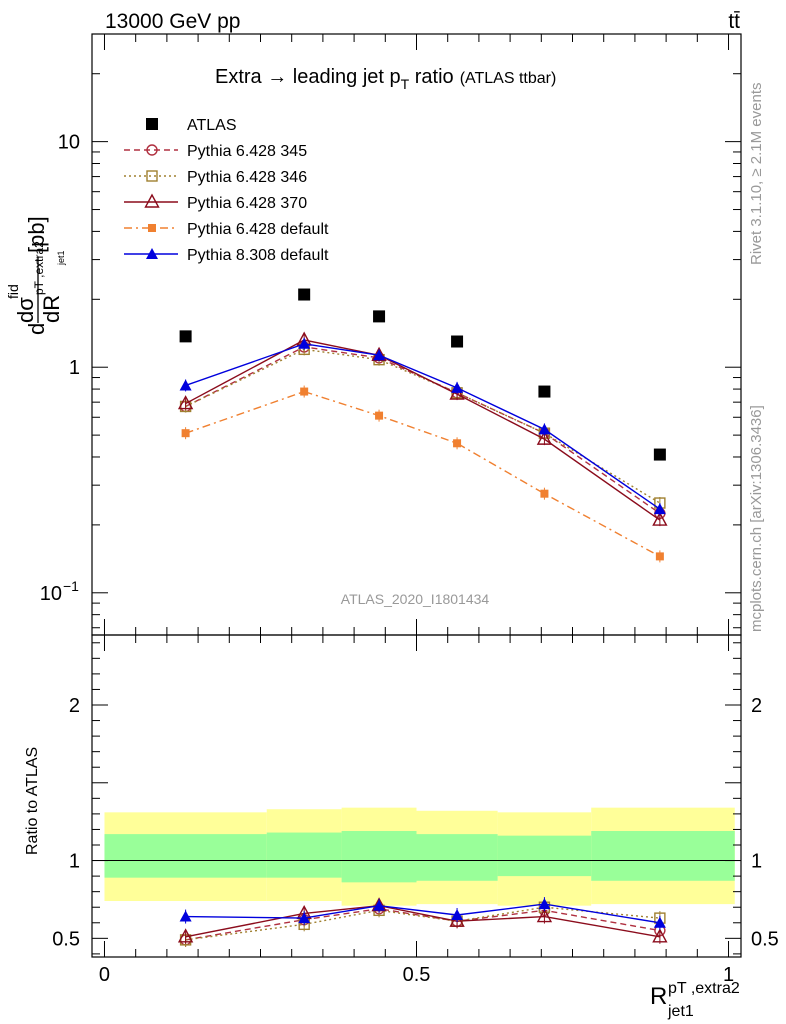  Describe the element at coordinates (36, 329) in the screenshot. I see `ylabel-d: d` at that location.